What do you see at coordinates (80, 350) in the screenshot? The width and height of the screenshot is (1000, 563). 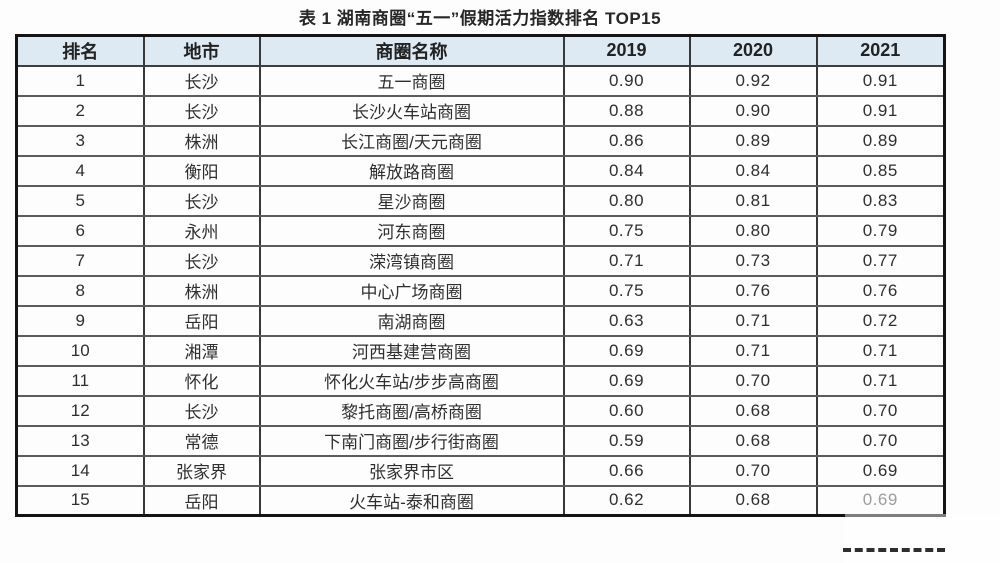 I see `cell-rank: 10` at bounding box center [80, 350].